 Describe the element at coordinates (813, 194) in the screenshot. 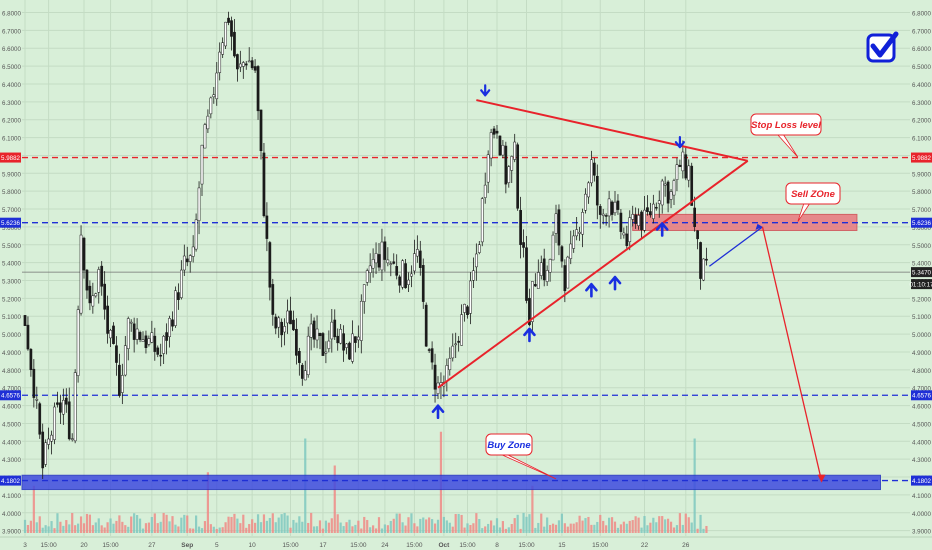

I see `sell-zone-callout-label: Sell ZOne` at that location.